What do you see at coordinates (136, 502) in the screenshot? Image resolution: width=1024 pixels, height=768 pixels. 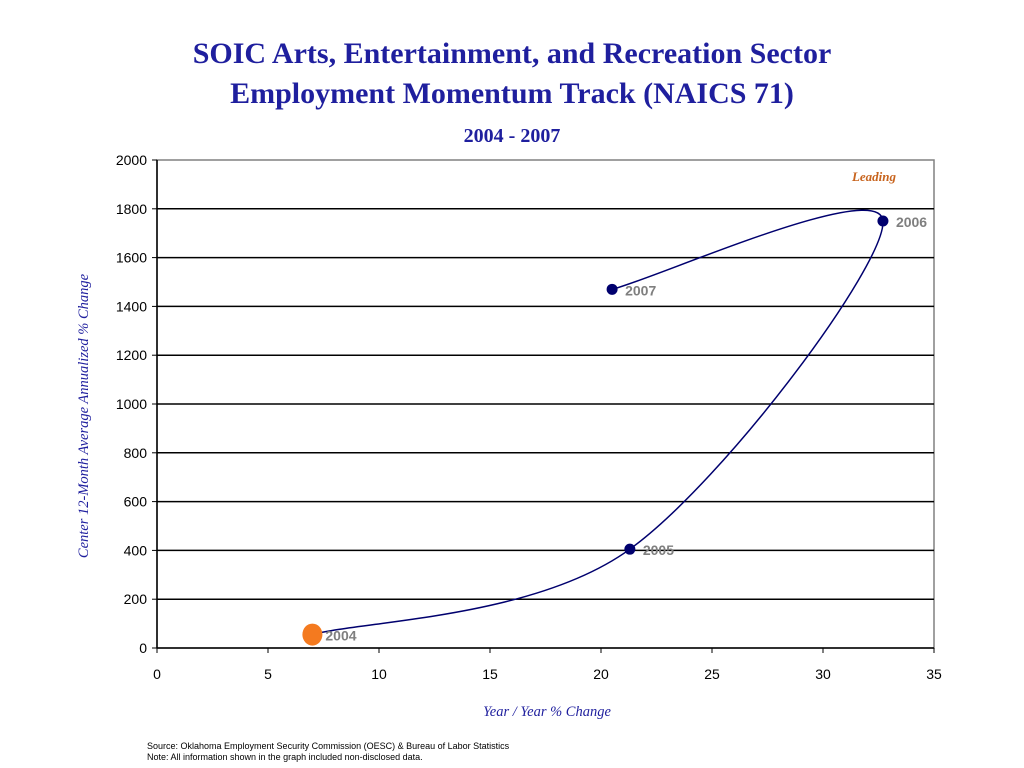 I see `y-tick-label: 600` at bounding box center [136, 502].